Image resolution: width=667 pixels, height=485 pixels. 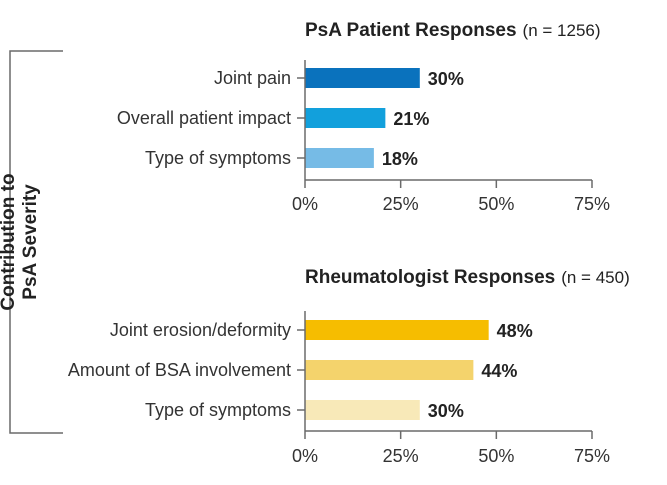 I want to click on severity-bracket, so click(x=36, y=242).